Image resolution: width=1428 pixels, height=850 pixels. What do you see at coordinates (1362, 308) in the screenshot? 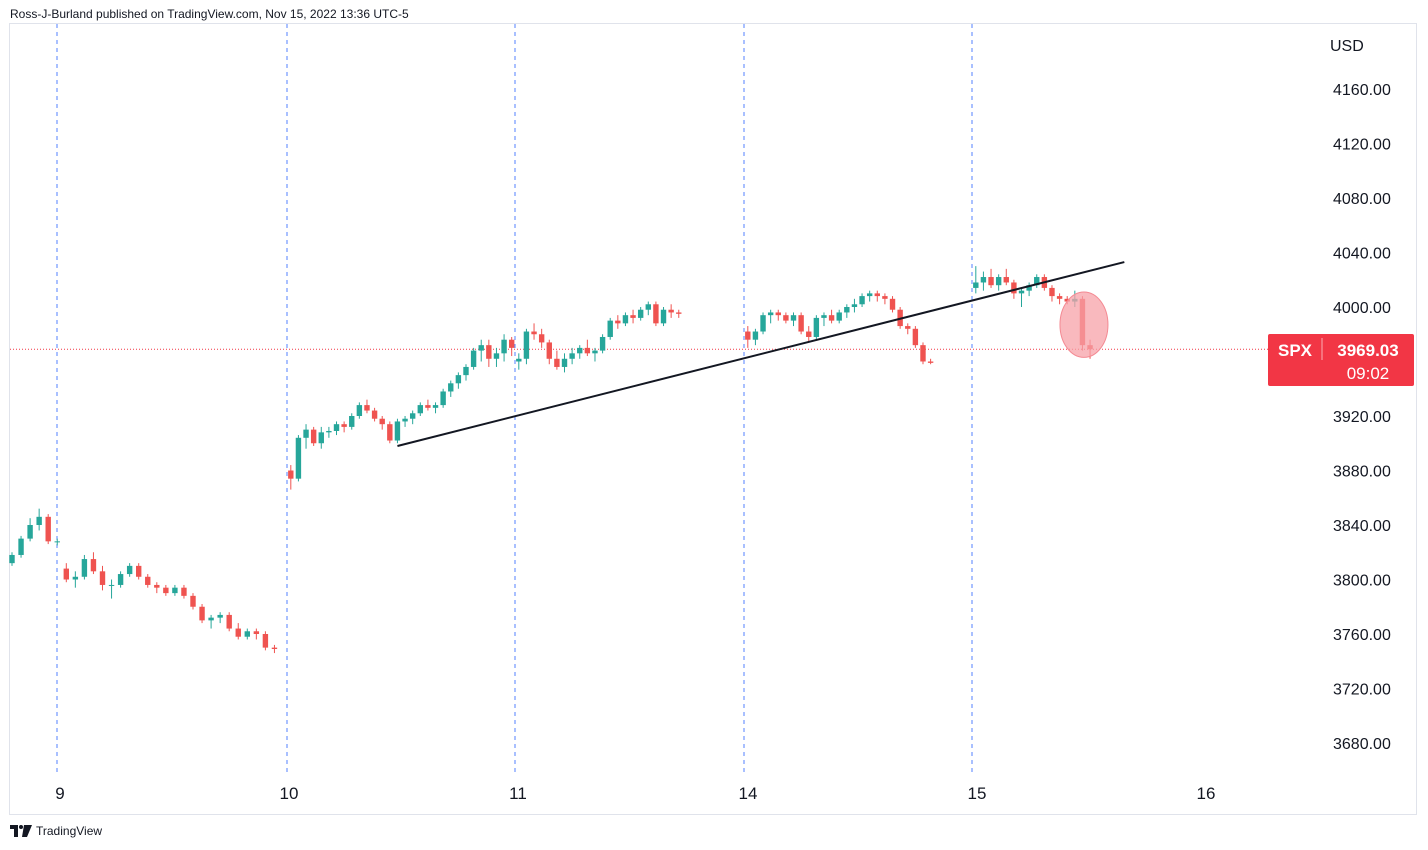
I see `y-tick-label: 4000.00` at bounding box center [1362, 308].